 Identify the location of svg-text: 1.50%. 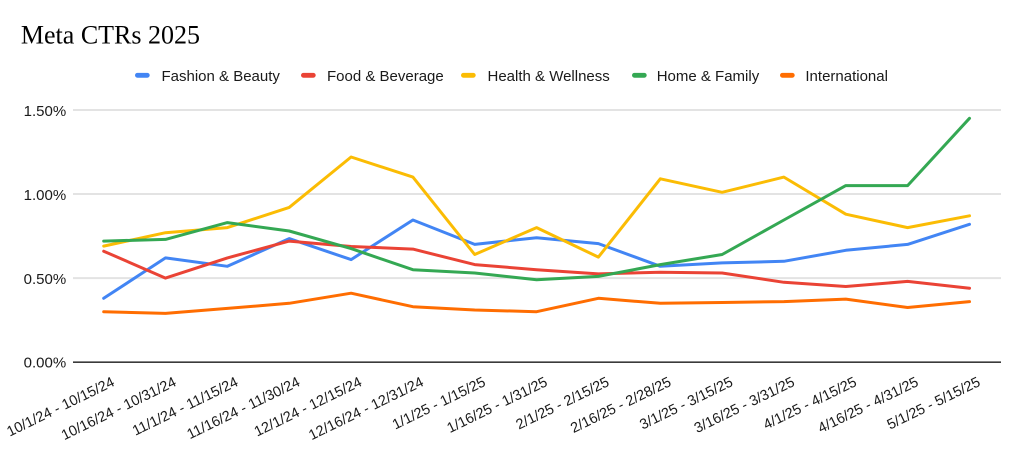
(45, 111).